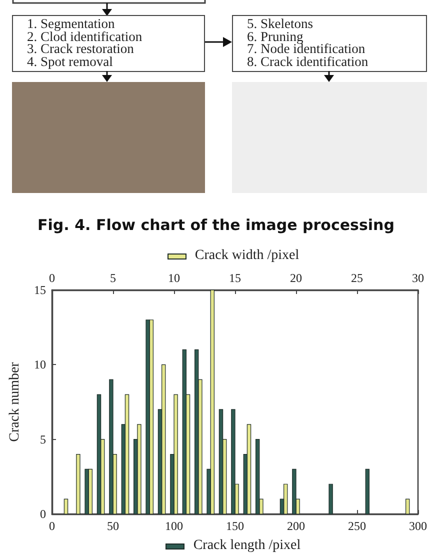 The width and height of the screenshot is (432, 558). Describe the element at coordinates (329, 43) in the screenshot. I see `text: 5. Skeletons 6. Pruning 7. Node identification 8. Crack identification` at that location.